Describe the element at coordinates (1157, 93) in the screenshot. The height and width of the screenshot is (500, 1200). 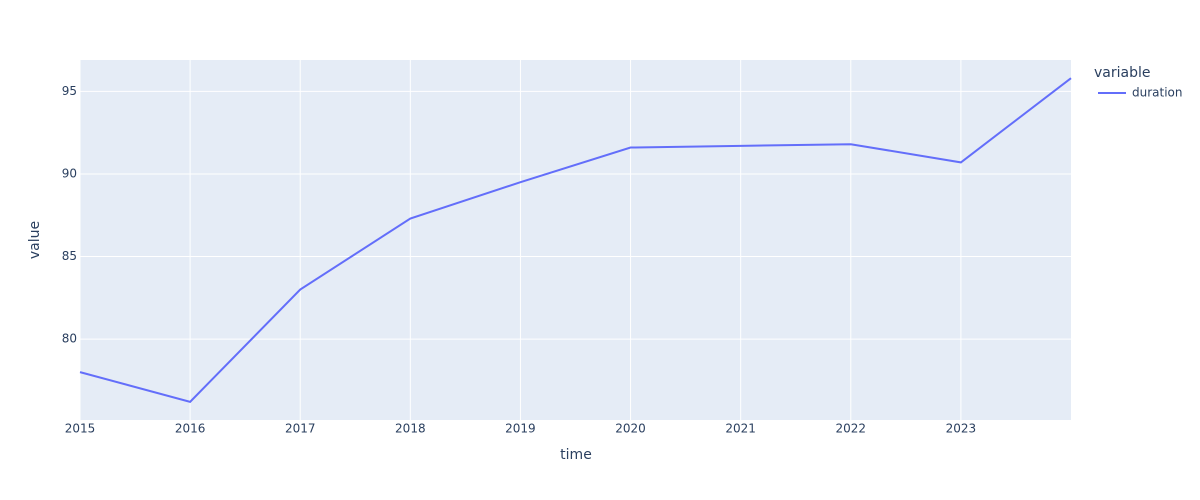
I see `legend-label: duration` at that location.